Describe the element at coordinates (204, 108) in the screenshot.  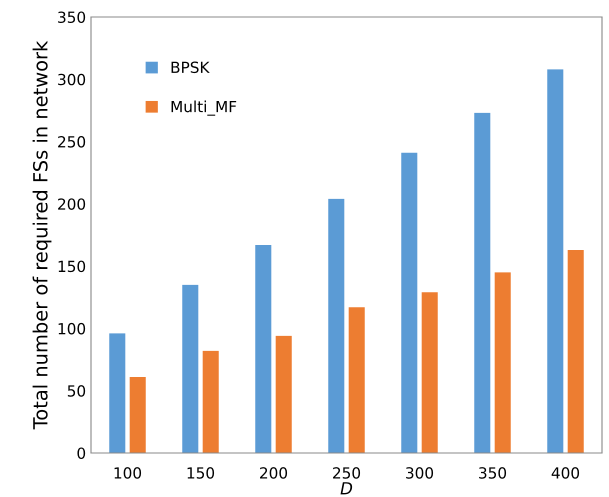
I see `legend-label: Multi_MF` at that location.